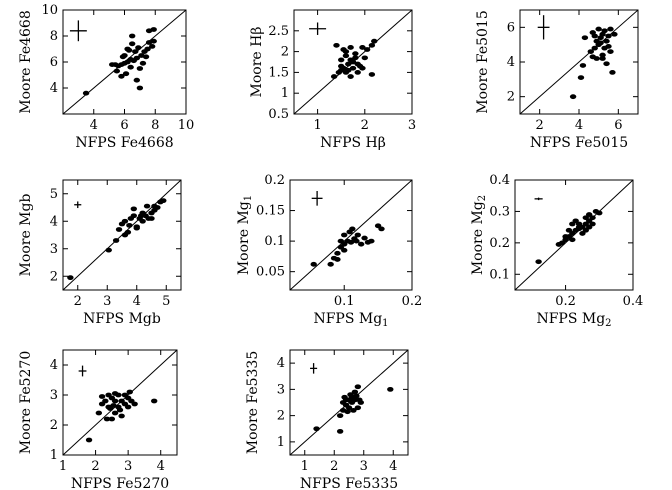 The image size is (672, 490). Describe the element at coordinates (270, 272) in the screenshot. I see `y-tick-label: 0.05` at that location.